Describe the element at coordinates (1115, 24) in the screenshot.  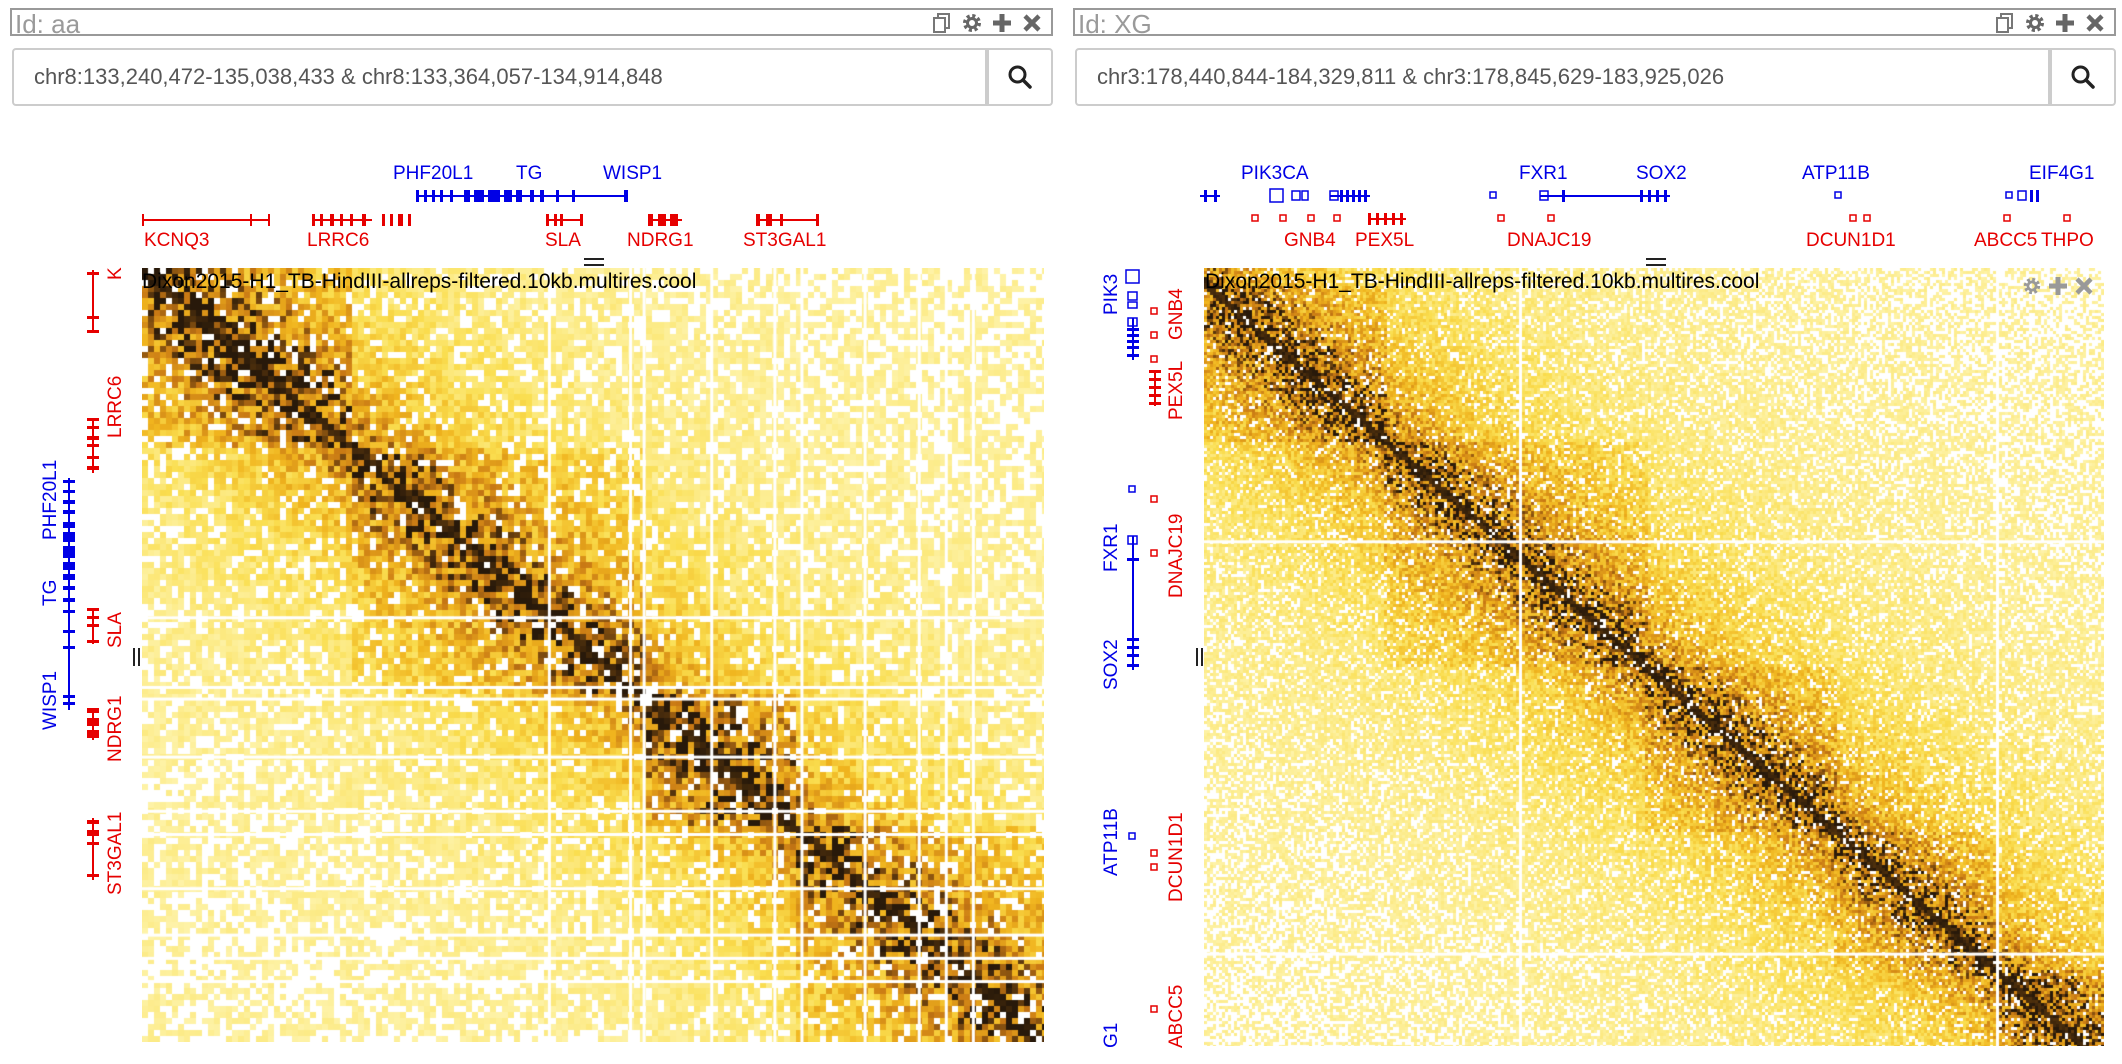
I see `view-id-label: Id: XG` at that location.